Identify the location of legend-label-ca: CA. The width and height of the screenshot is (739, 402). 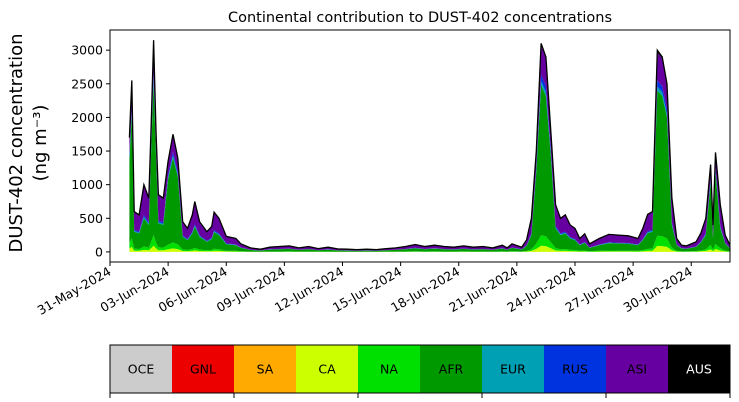
(327, 369).